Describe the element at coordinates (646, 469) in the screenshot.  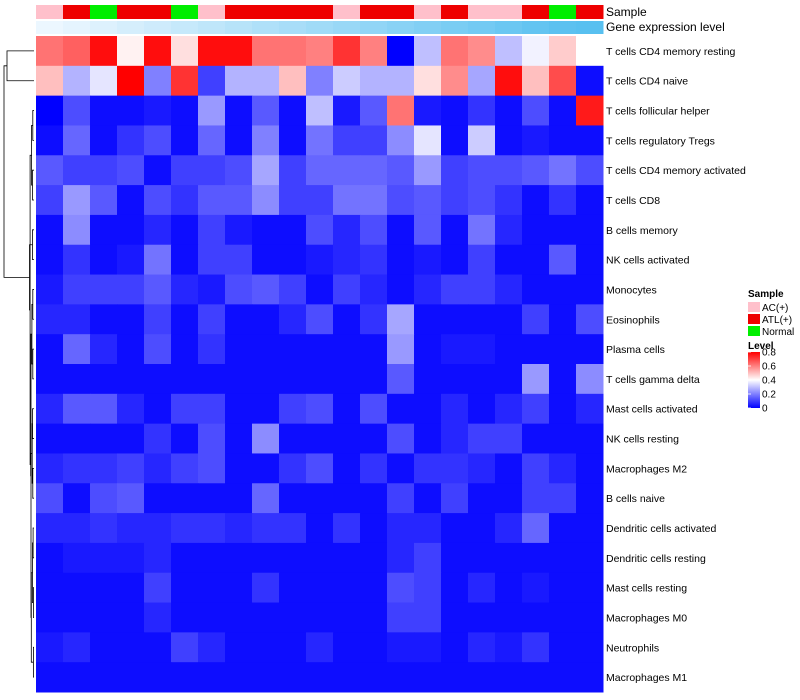
I see `row-label: Macrophages M2` at that location.